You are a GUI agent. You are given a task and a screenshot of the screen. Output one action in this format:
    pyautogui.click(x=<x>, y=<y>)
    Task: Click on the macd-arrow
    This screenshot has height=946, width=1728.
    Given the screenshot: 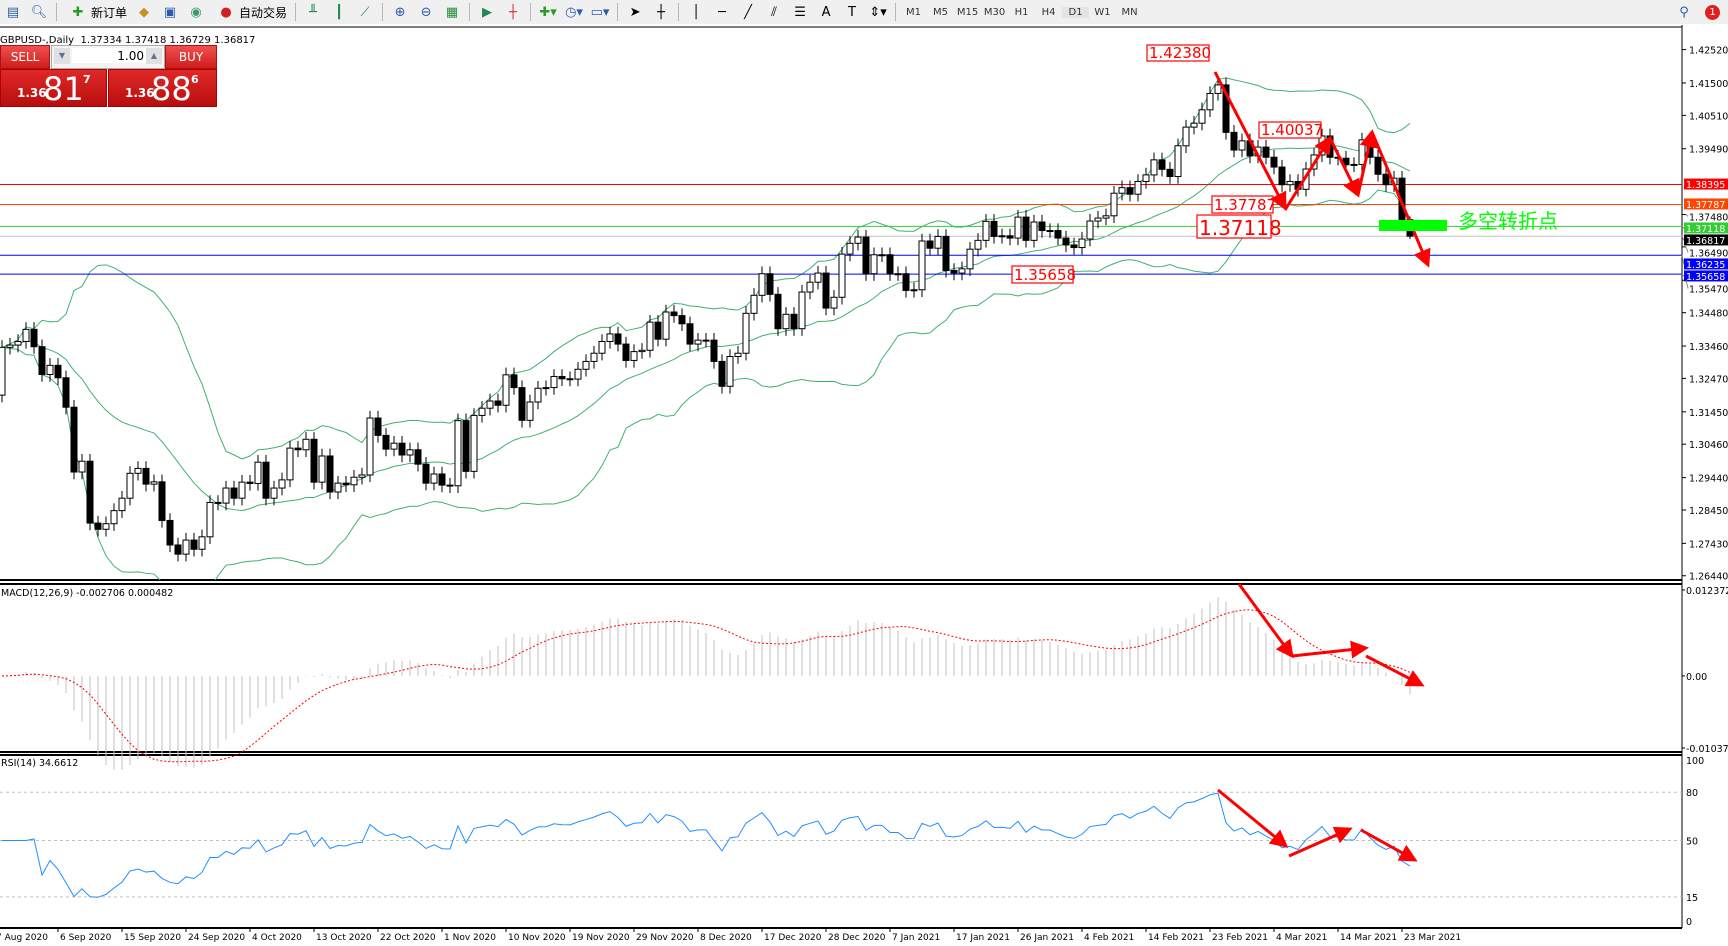 What is the action you would take?
    pyautogui.click(x=1265, y=621)
    